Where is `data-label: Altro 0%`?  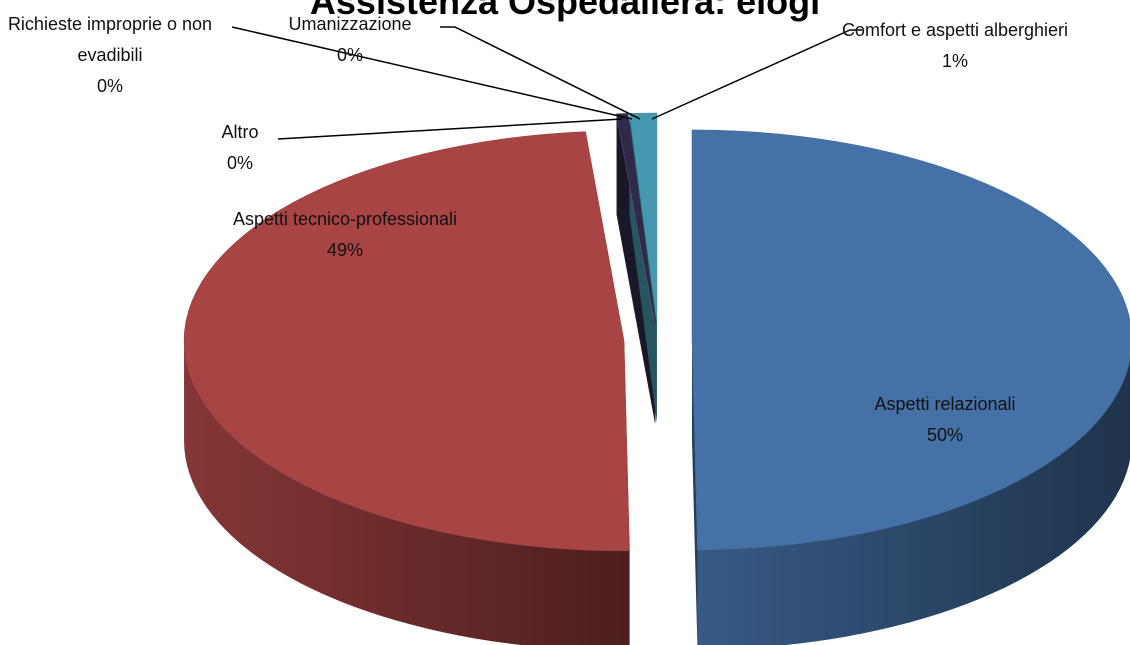
data-label: Altro 0% is located at coordinates (240, 148).